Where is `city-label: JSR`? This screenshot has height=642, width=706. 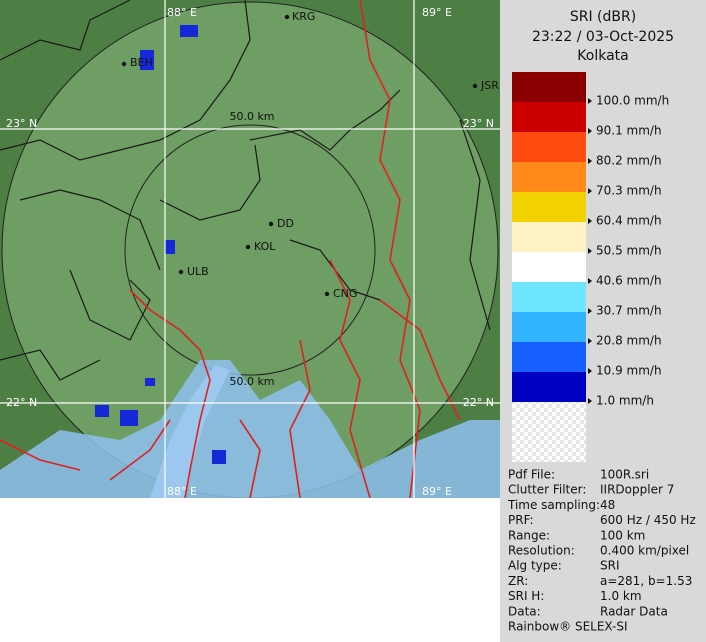 city-label: JSR is located at coordinates (489, 85).